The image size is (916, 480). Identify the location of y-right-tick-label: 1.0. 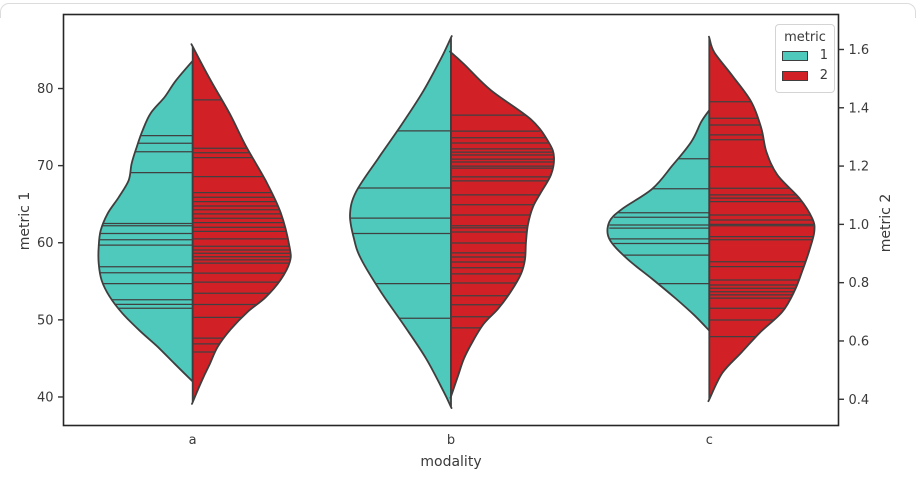
(859, 225).